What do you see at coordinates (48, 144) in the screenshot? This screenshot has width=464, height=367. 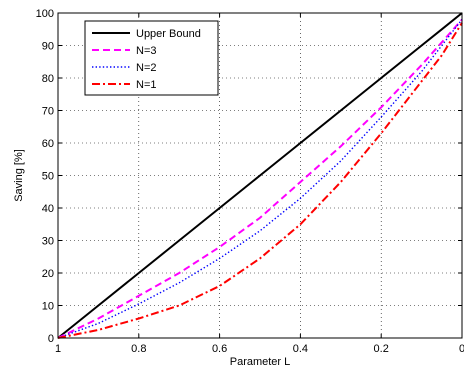 I see `y-tick-label: 60` at bounding box center [48, 144].